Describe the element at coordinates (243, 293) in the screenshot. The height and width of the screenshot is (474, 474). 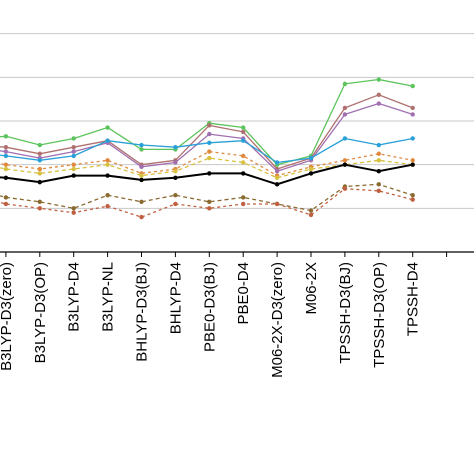
I see `x-tick-label: PBE0-D4` at that location.